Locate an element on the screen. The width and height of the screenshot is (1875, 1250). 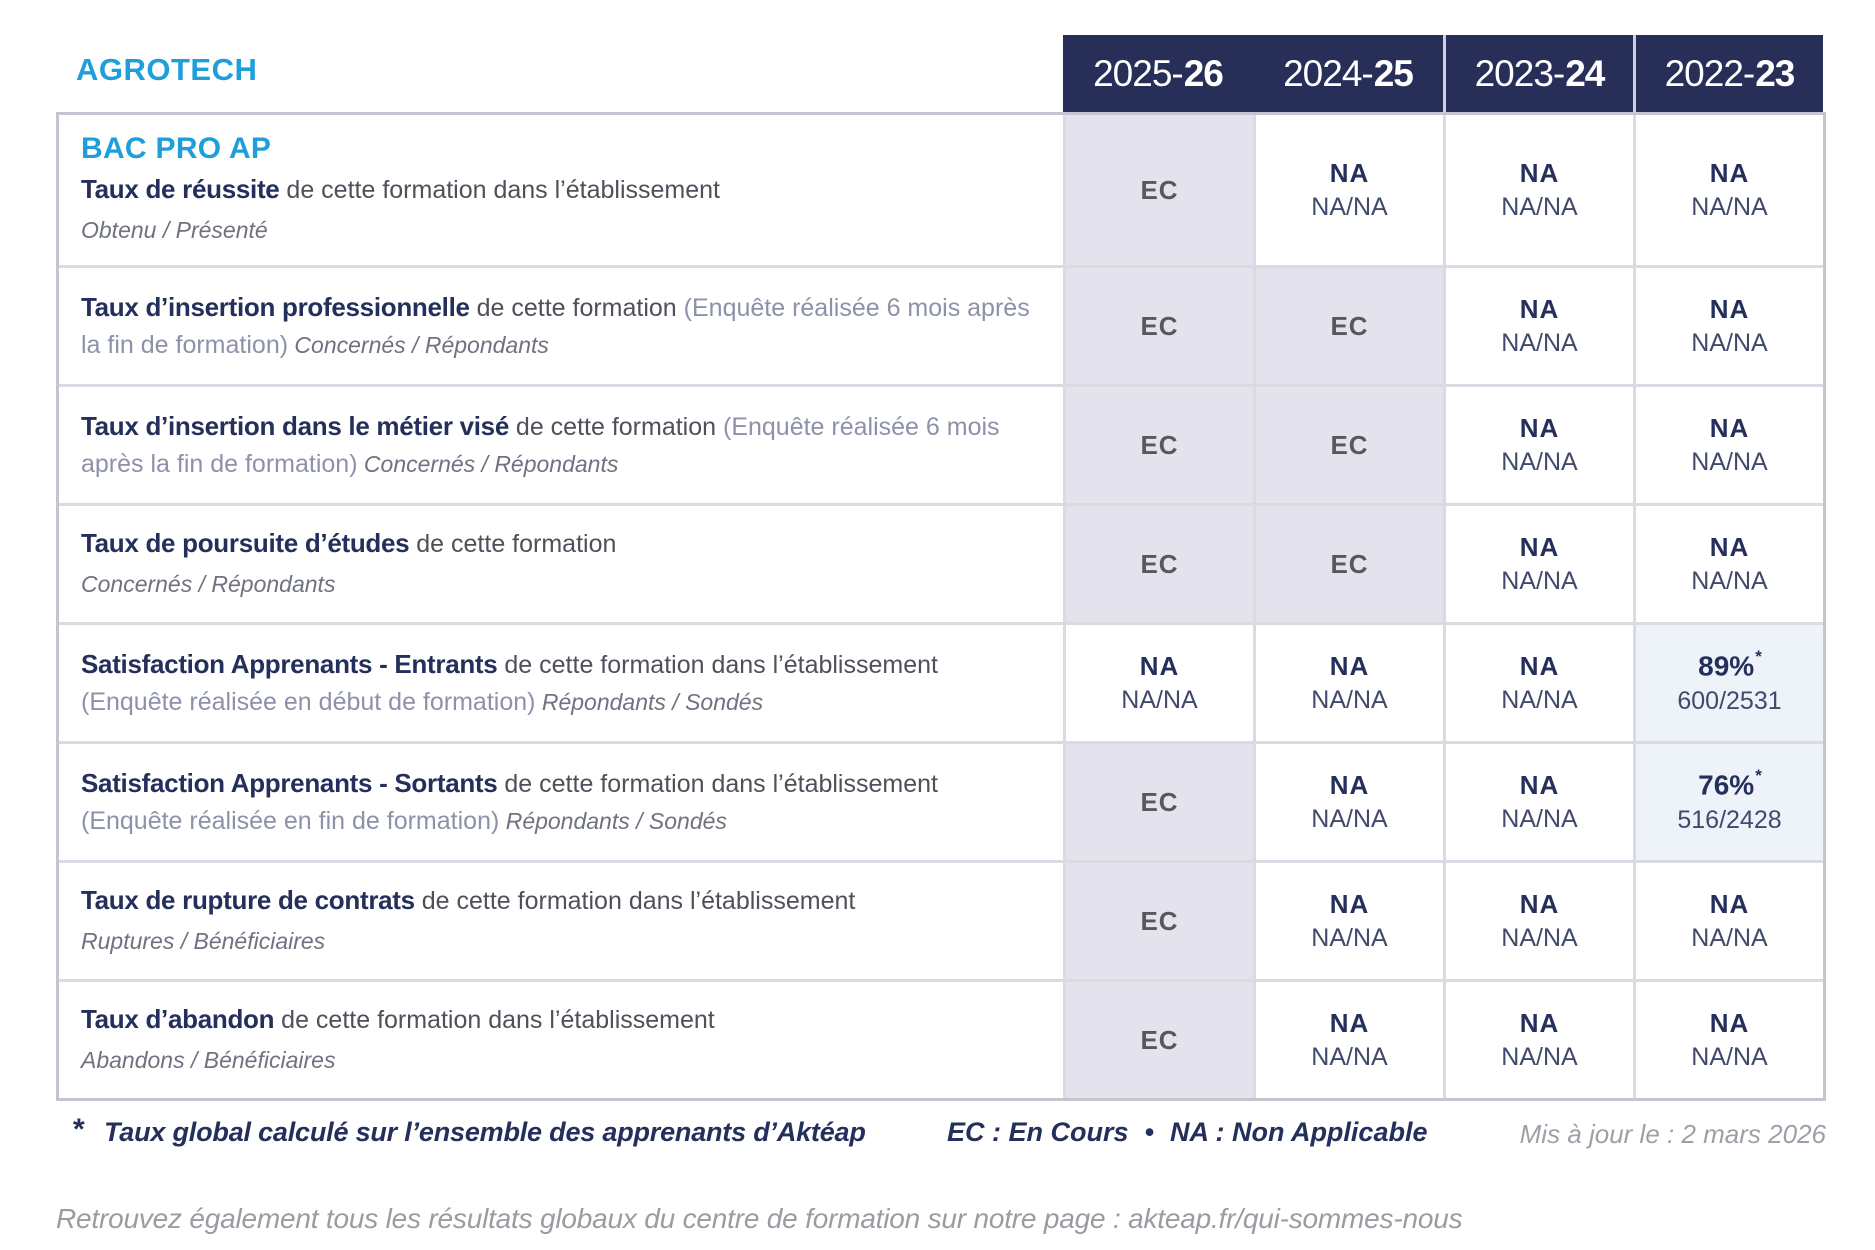
percentage-value: 89% is located at coordinates (1726, 666).